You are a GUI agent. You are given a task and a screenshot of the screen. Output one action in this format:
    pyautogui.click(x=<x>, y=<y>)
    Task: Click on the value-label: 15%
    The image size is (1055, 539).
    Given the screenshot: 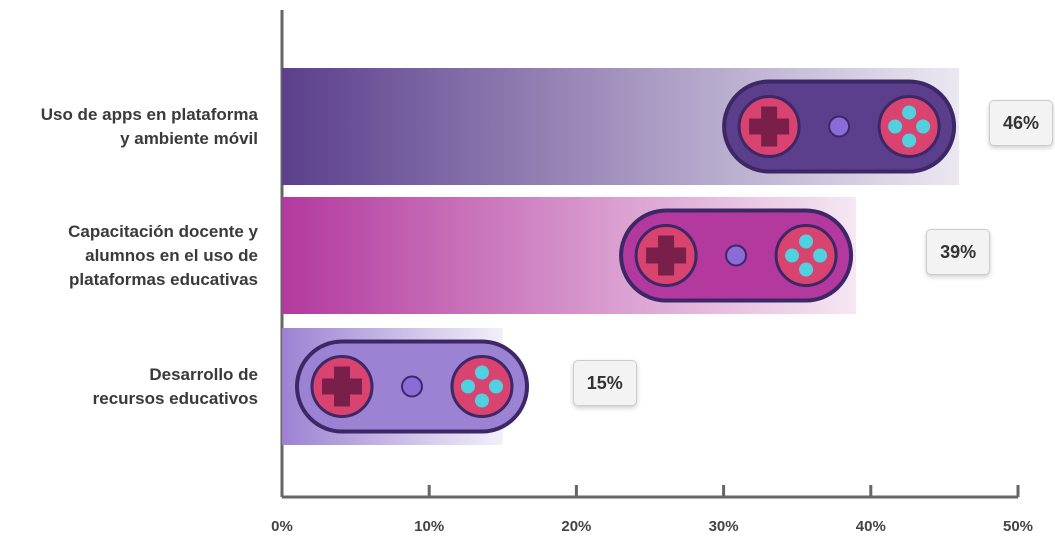 What is the action you would take?
    pyautogui.click(x=604, y=383)
    